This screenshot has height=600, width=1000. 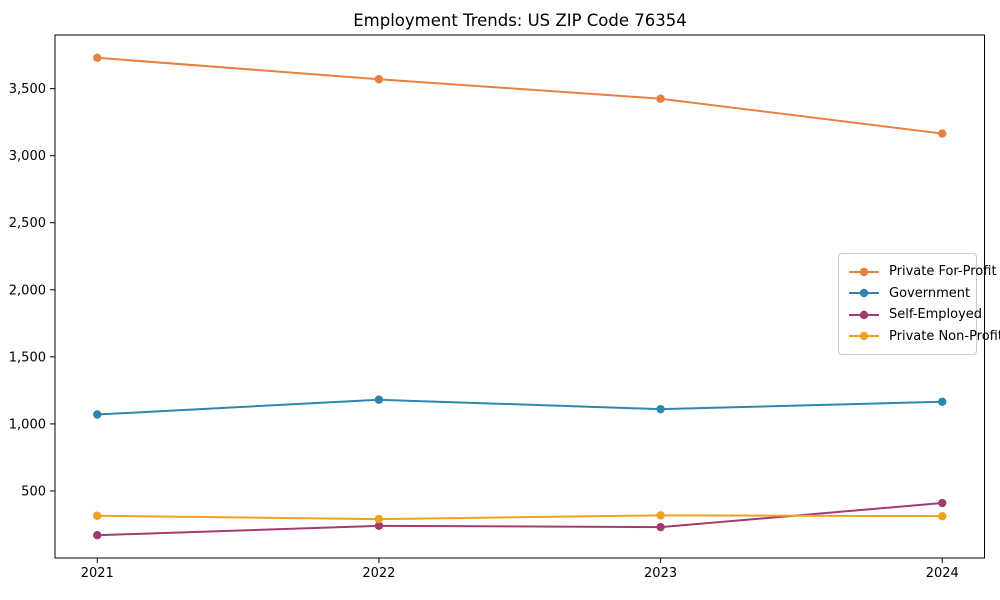 What do you see at coordinates (930, 293) in the screenshot?
I see `legend-label: Government` at bounding box center [930, 293].